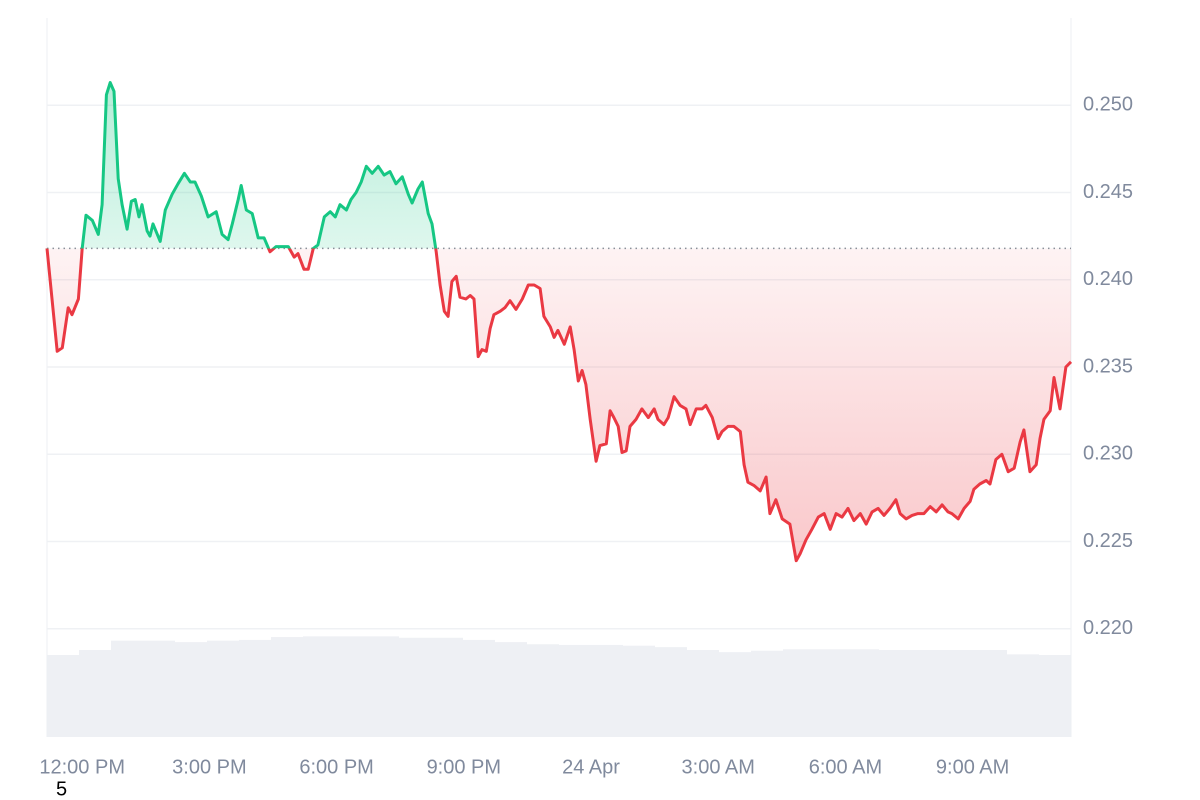 Image resolution: width=1200 pixels, height=800 pixels. What do you see at coordinates (1108, 628) in the screenshot?
I see `y-tick-label: 0.220` at bounding box center [1108, 628].